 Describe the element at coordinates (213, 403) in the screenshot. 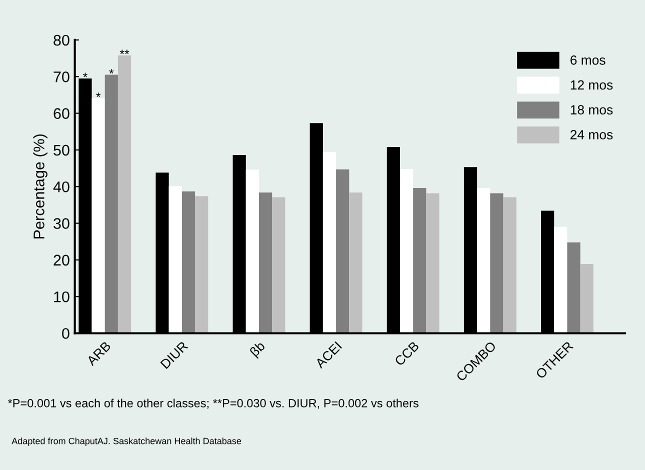

I see `text: *P=0.001 vs each of the other classes; **P=0.030 vs. DIUR, P=0.002 vs others` at that location.